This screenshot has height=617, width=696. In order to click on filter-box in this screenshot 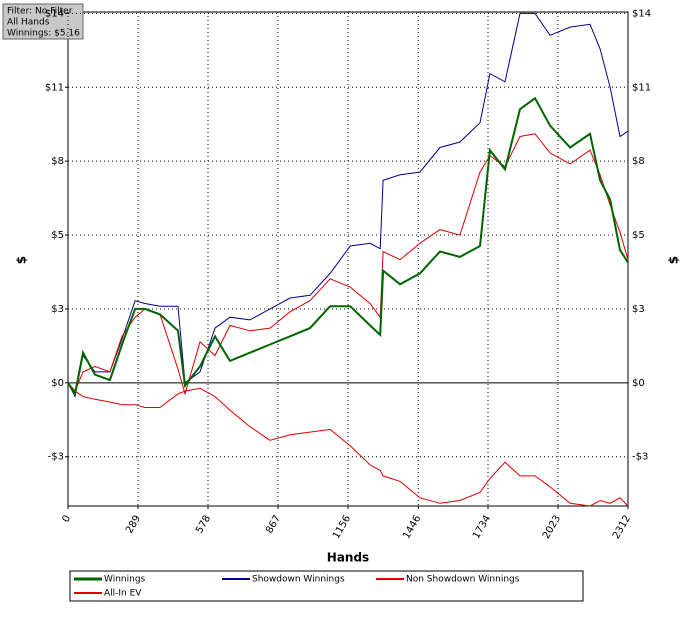, I will do `click(43, 21)`.